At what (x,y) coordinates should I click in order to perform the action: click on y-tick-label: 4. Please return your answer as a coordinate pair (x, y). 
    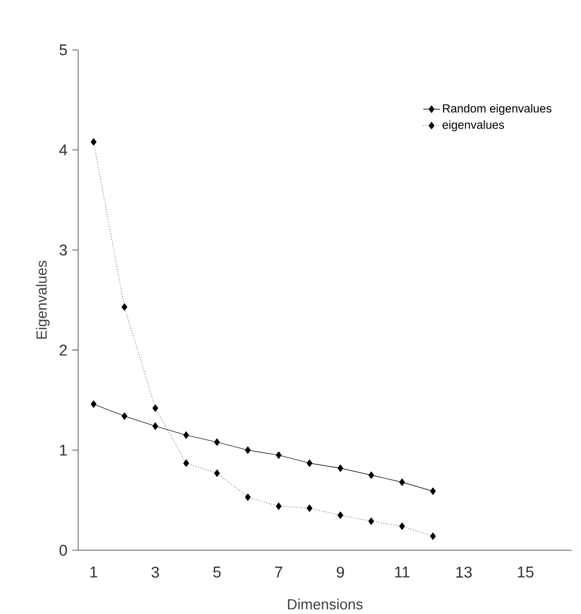
    Looking at the image, I should click on (63, 150).